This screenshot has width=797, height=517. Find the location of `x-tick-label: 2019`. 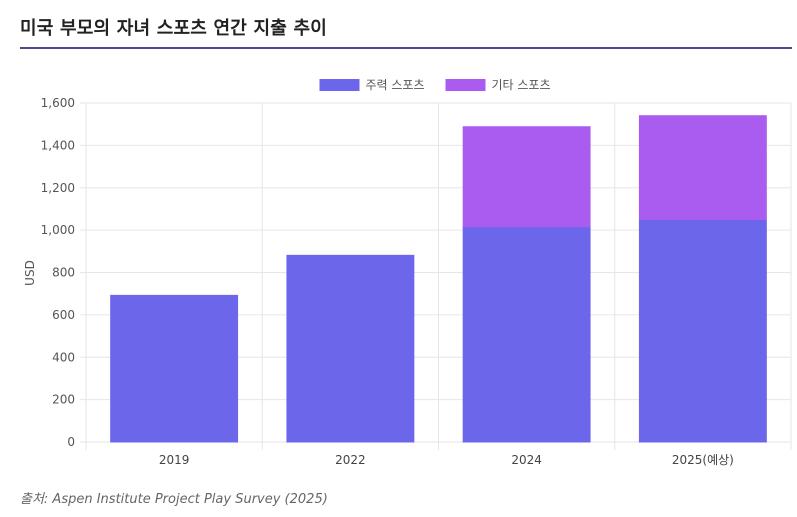

x-tick-label: 2019 is located at coordinates (174, 460).